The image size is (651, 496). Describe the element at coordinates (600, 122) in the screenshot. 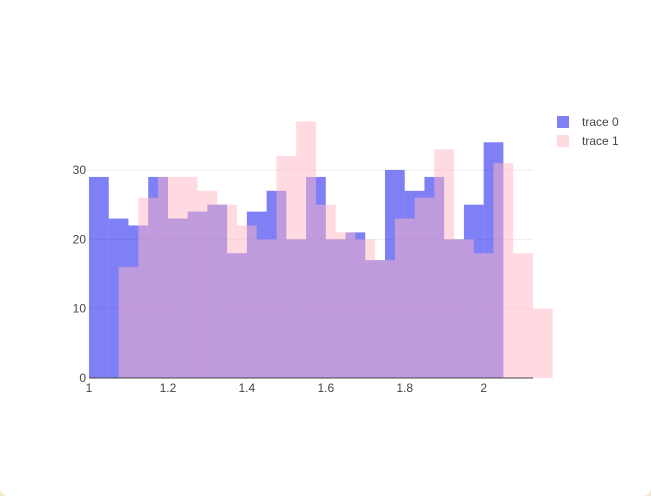

I see `legend-label: trace 0` at that location.